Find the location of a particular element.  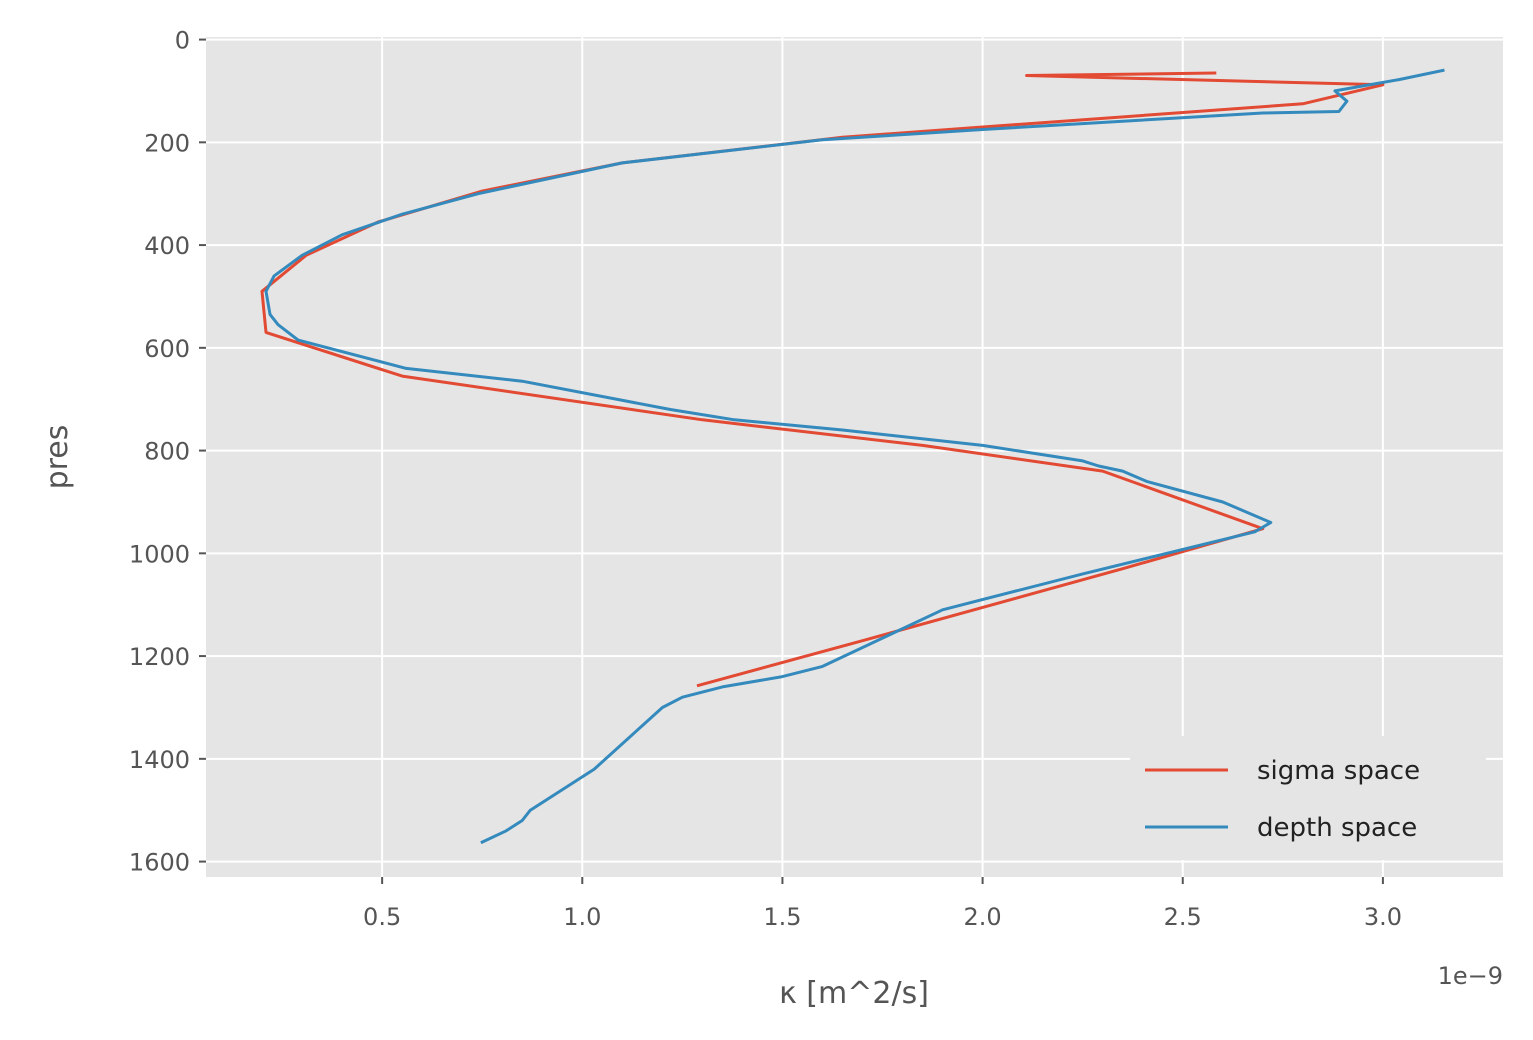

y-tick-label: 1400 is located at coordinates (159, 760).